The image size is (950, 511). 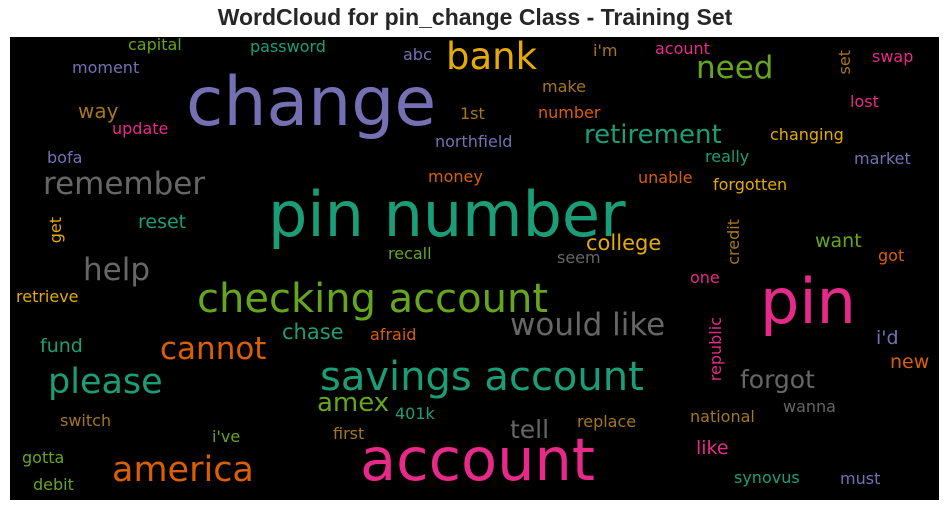 I want to click on word-help: help, so click(x=117, y=270).